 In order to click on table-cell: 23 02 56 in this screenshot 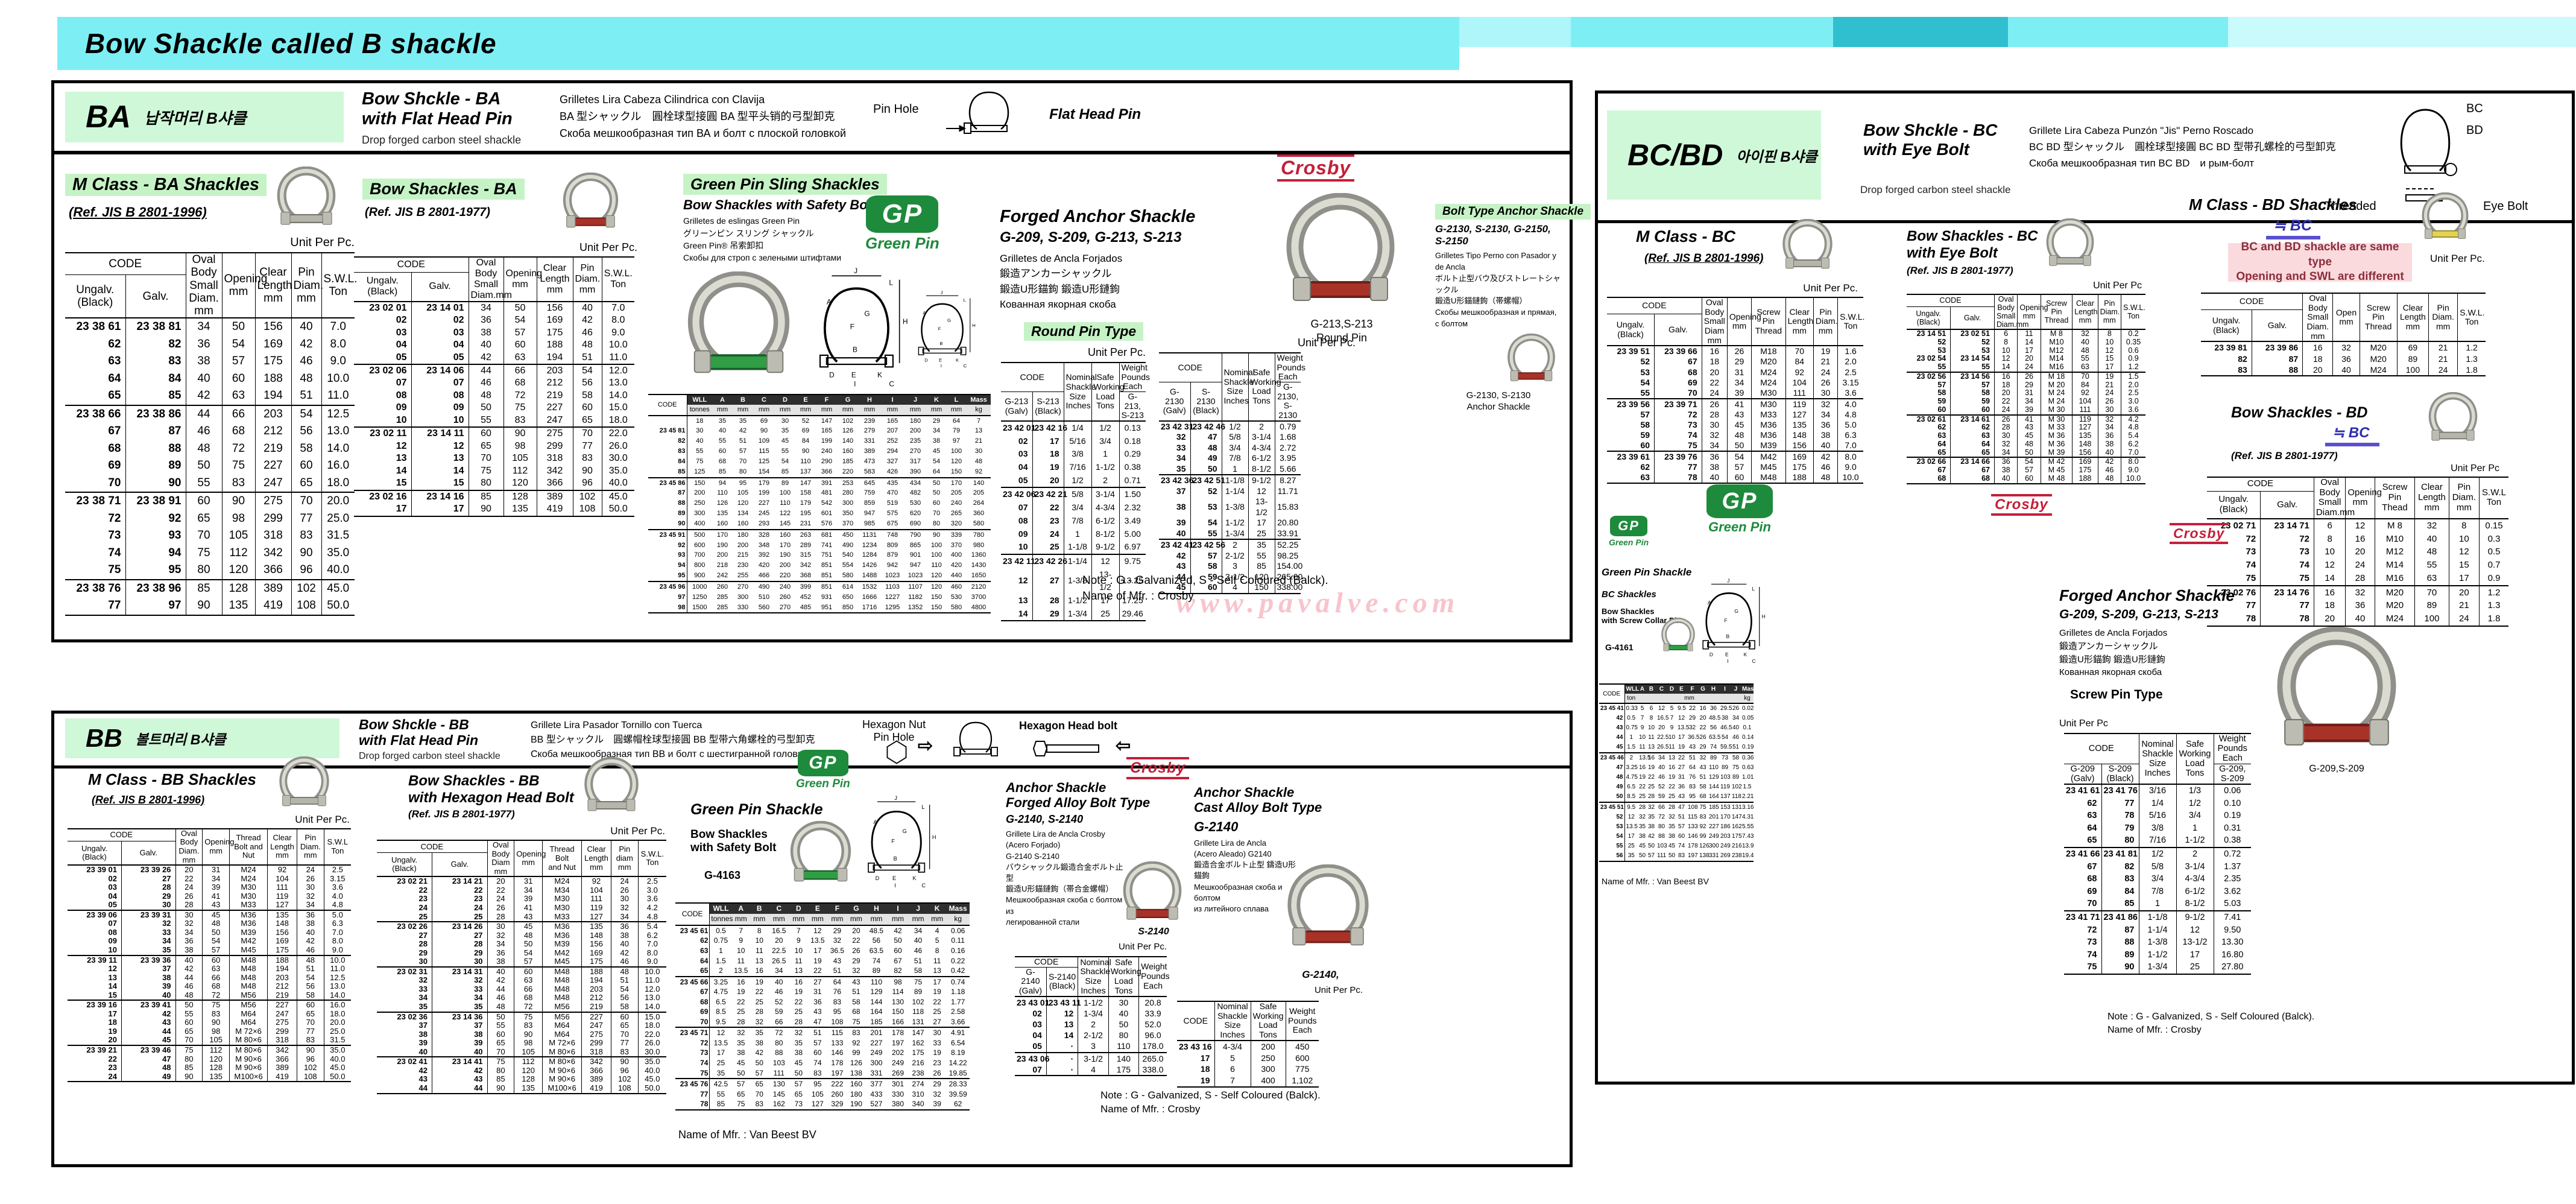, I will do `click(1929, 376)`.